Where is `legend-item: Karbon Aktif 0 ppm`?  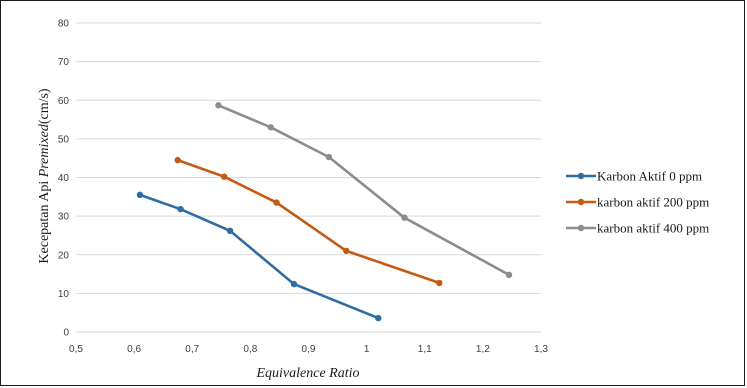
legend-item: Karbon Aktif 0 ppm is located at coordinates (634, 176).